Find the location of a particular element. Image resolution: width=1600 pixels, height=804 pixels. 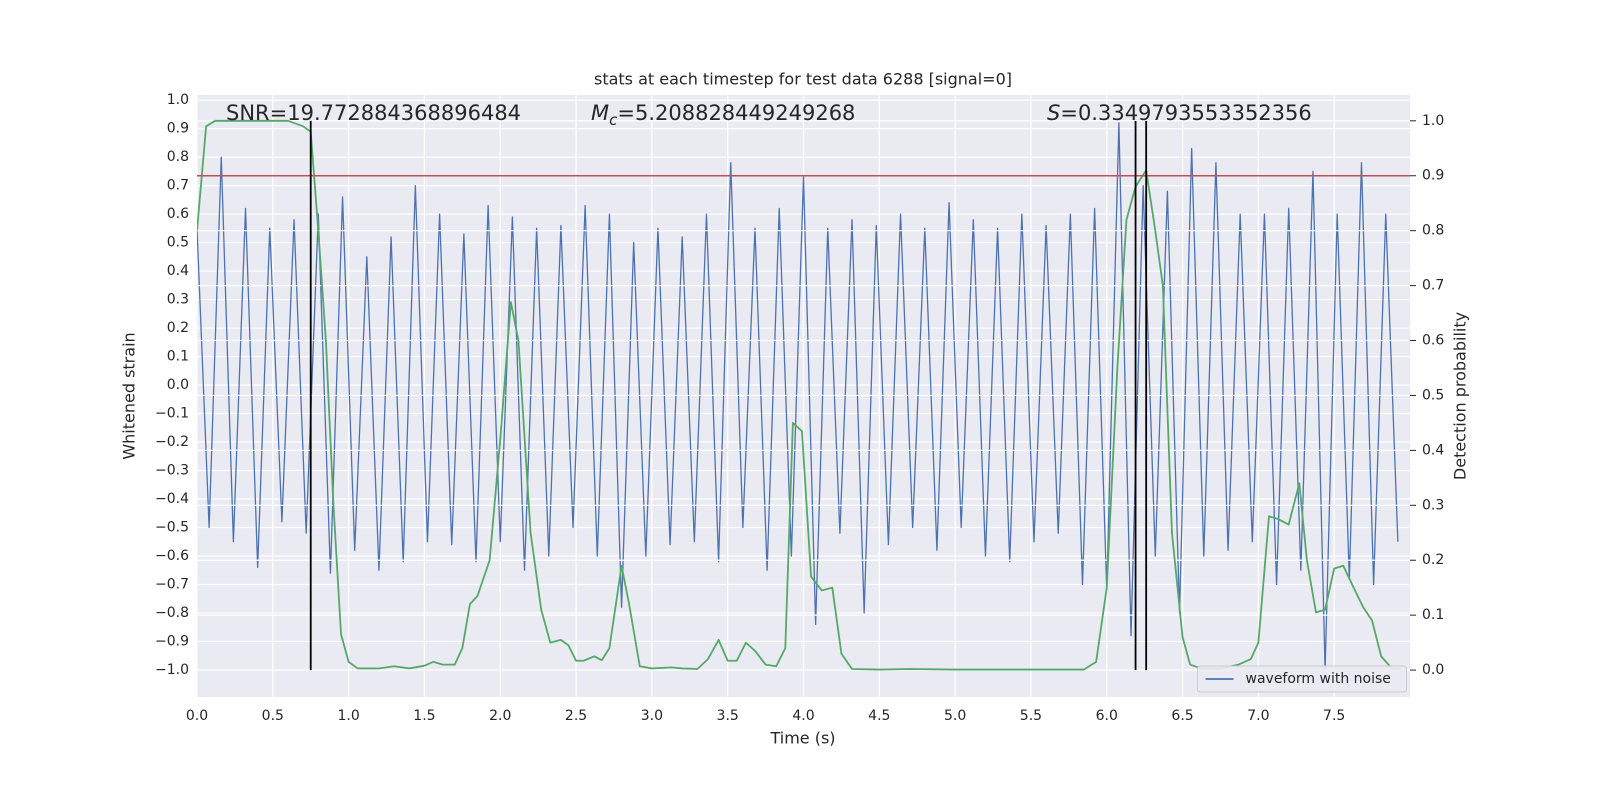

y-tick-label: −0.7 is located at coordinates (172, 584).